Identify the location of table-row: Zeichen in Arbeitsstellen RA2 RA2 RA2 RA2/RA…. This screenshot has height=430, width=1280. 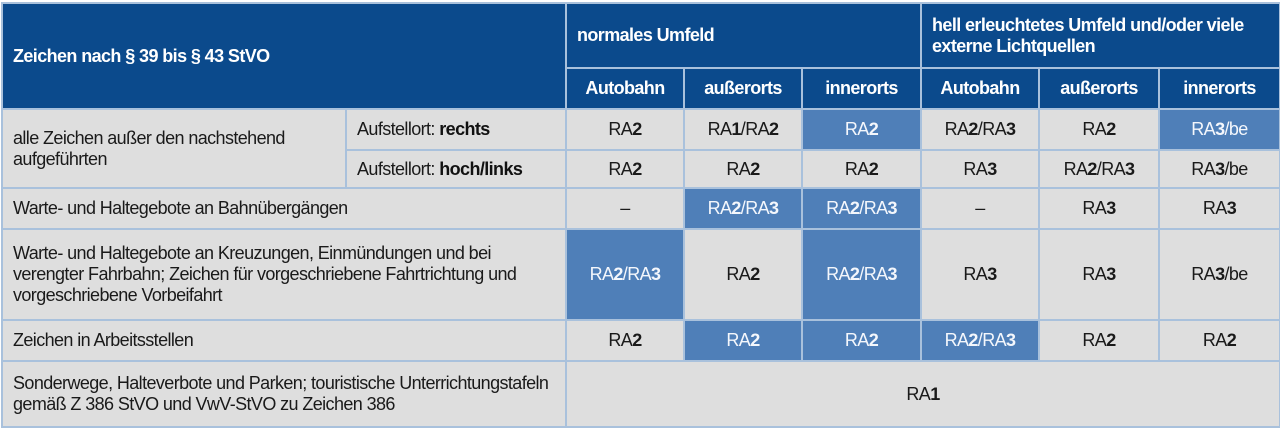
(640, 340).